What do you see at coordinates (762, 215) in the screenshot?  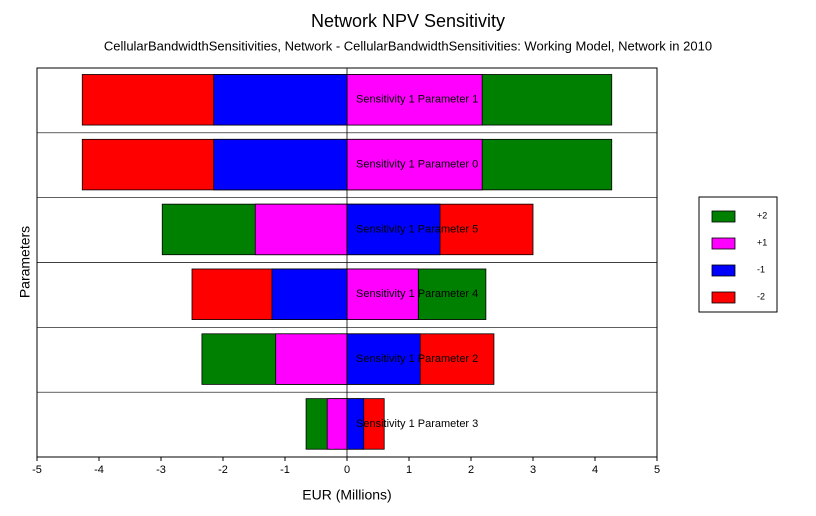 I see `legend-label: +2` at bounding box center [762, 215].